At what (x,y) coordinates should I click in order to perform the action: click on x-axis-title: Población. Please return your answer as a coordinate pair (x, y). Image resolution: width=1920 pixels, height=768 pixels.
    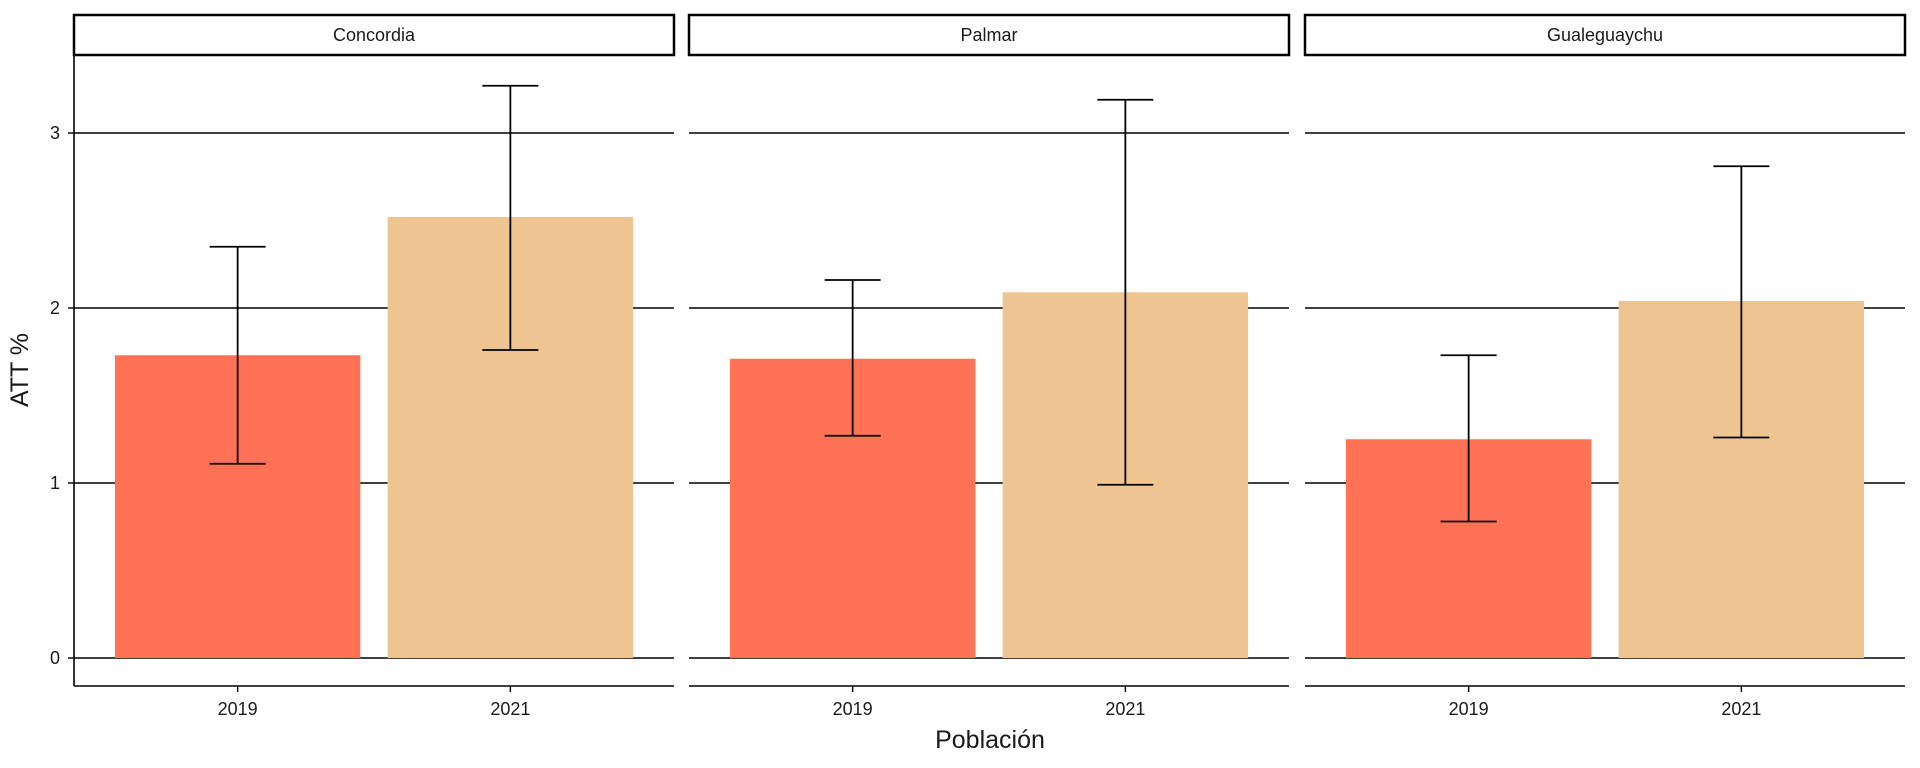
    Looking at the image, I should click on (990, 740).